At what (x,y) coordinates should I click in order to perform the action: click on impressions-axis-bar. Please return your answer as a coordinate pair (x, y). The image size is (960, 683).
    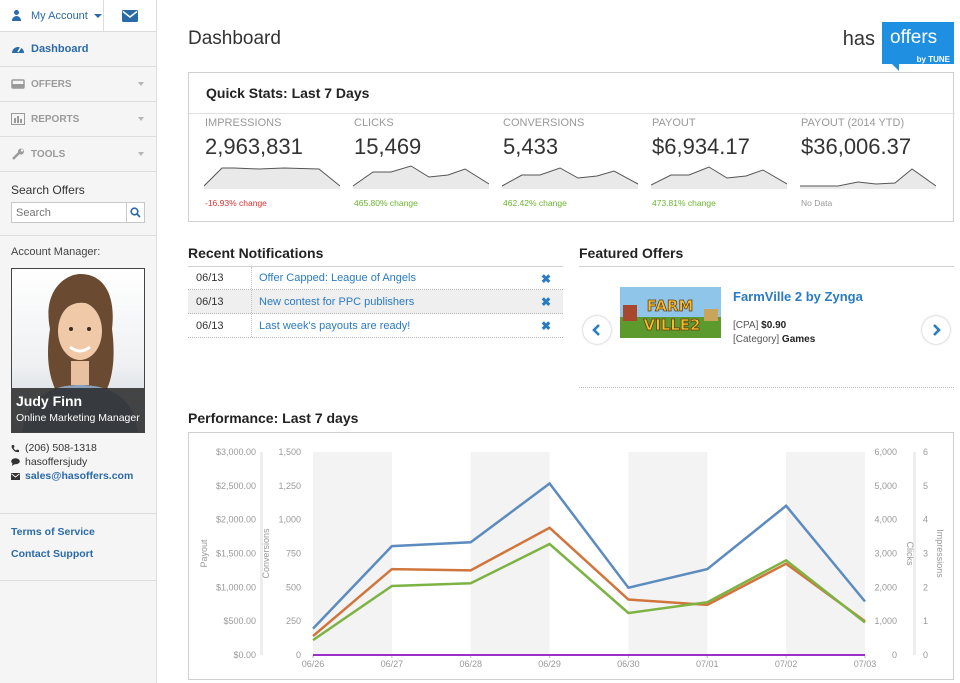
    Looking at the image, I should click on (914, 553).